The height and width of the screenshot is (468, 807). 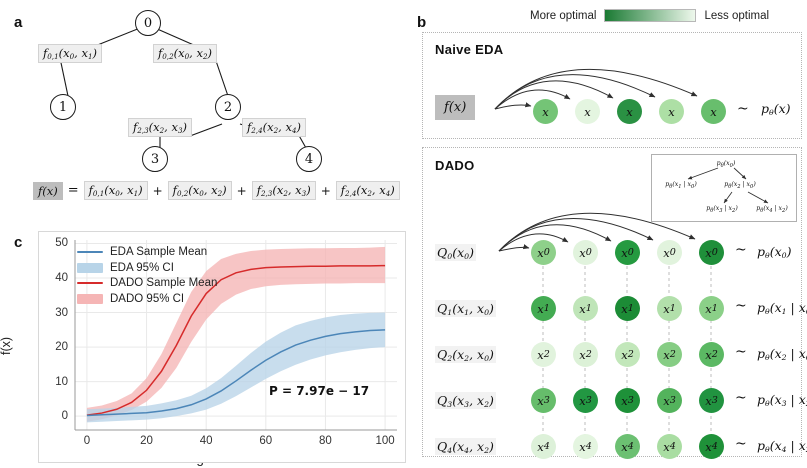 What do you see at coordinates (325, 190) in the screenshot?
I see `equation-plus-3: +` at bounding box center [325, 190].